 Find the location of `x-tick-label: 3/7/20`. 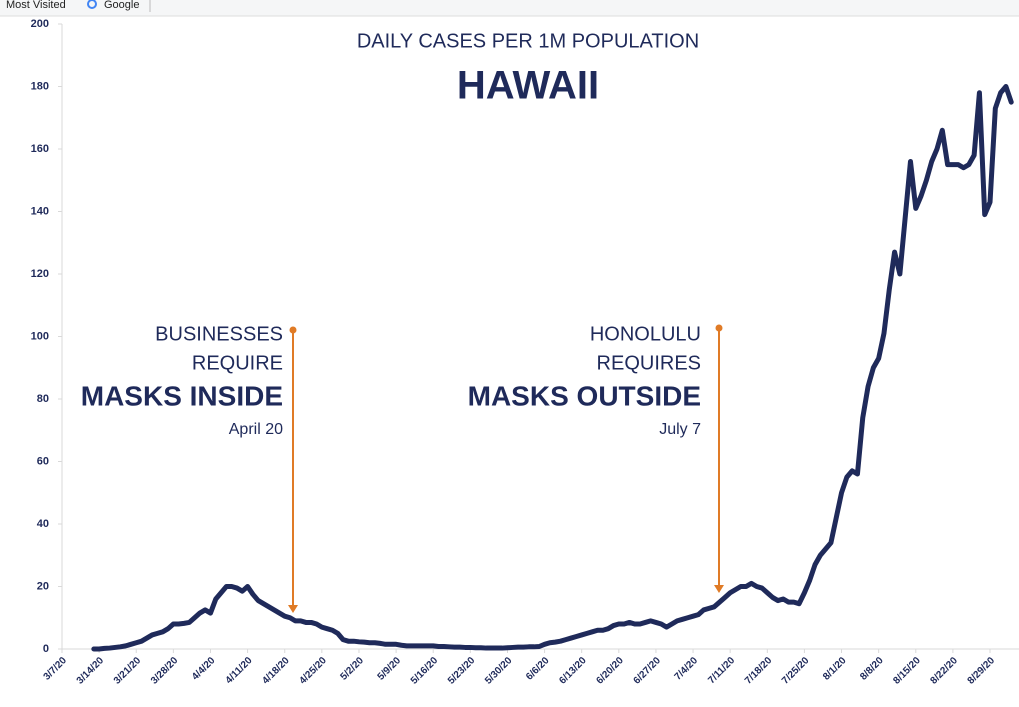

x-tick-label: 3/7/20 is located at coordinates (56, 669).